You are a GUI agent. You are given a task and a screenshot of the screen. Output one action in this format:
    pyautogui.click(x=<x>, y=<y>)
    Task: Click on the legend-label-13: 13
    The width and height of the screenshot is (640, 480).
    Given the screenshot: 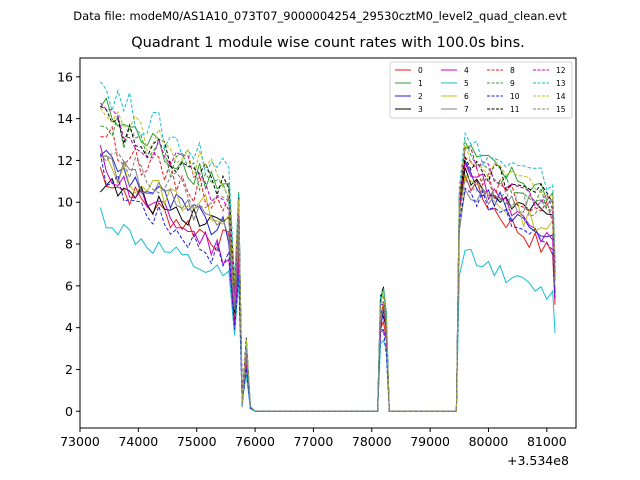 What is the action you would take?
    pyautogui.click(x=561, y=83)
    